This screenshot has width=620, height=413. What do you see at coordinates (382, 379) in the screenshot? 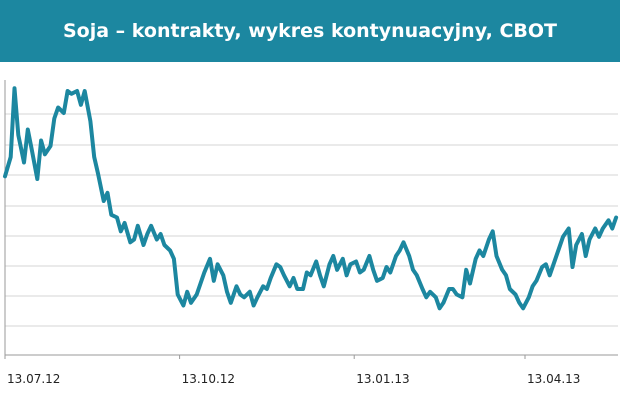
I see `x-tick-label-3: 13.01.13` at bounding box center [382, 379].